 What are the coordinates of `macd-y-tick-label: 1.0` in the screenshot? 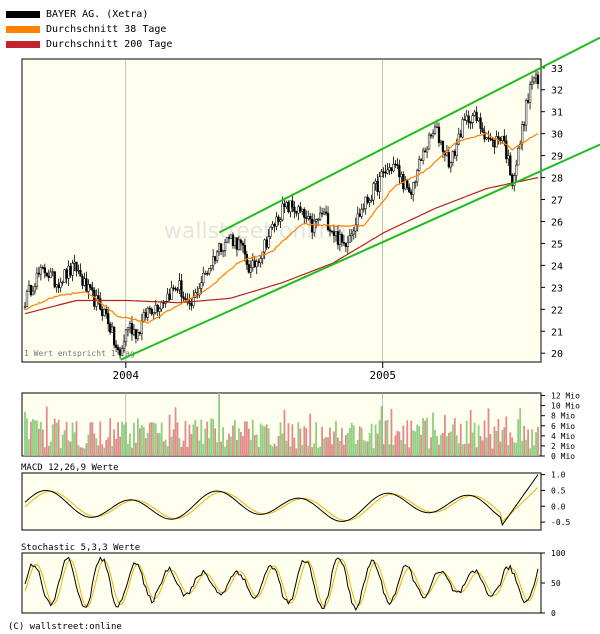 It's located at (558, 475).